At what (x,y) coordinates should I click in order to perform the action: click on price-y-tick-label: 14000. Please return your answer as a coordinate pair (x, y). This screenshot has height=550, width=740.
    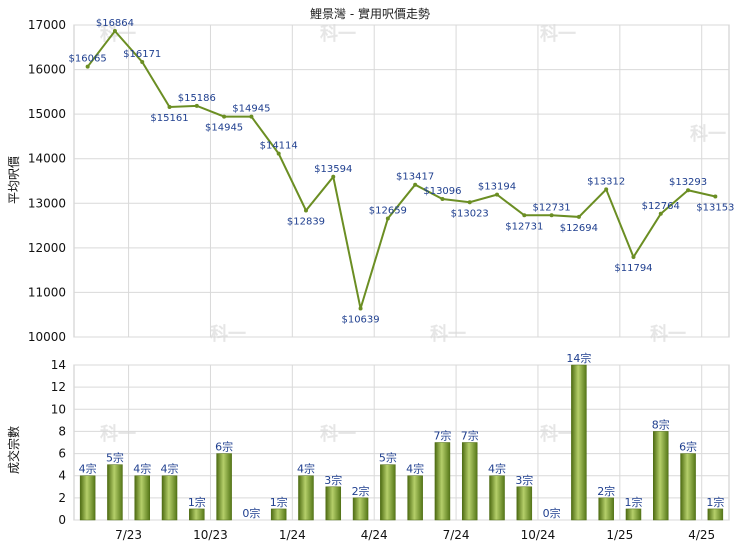
    Looking at the image, I should click on (47, 159).